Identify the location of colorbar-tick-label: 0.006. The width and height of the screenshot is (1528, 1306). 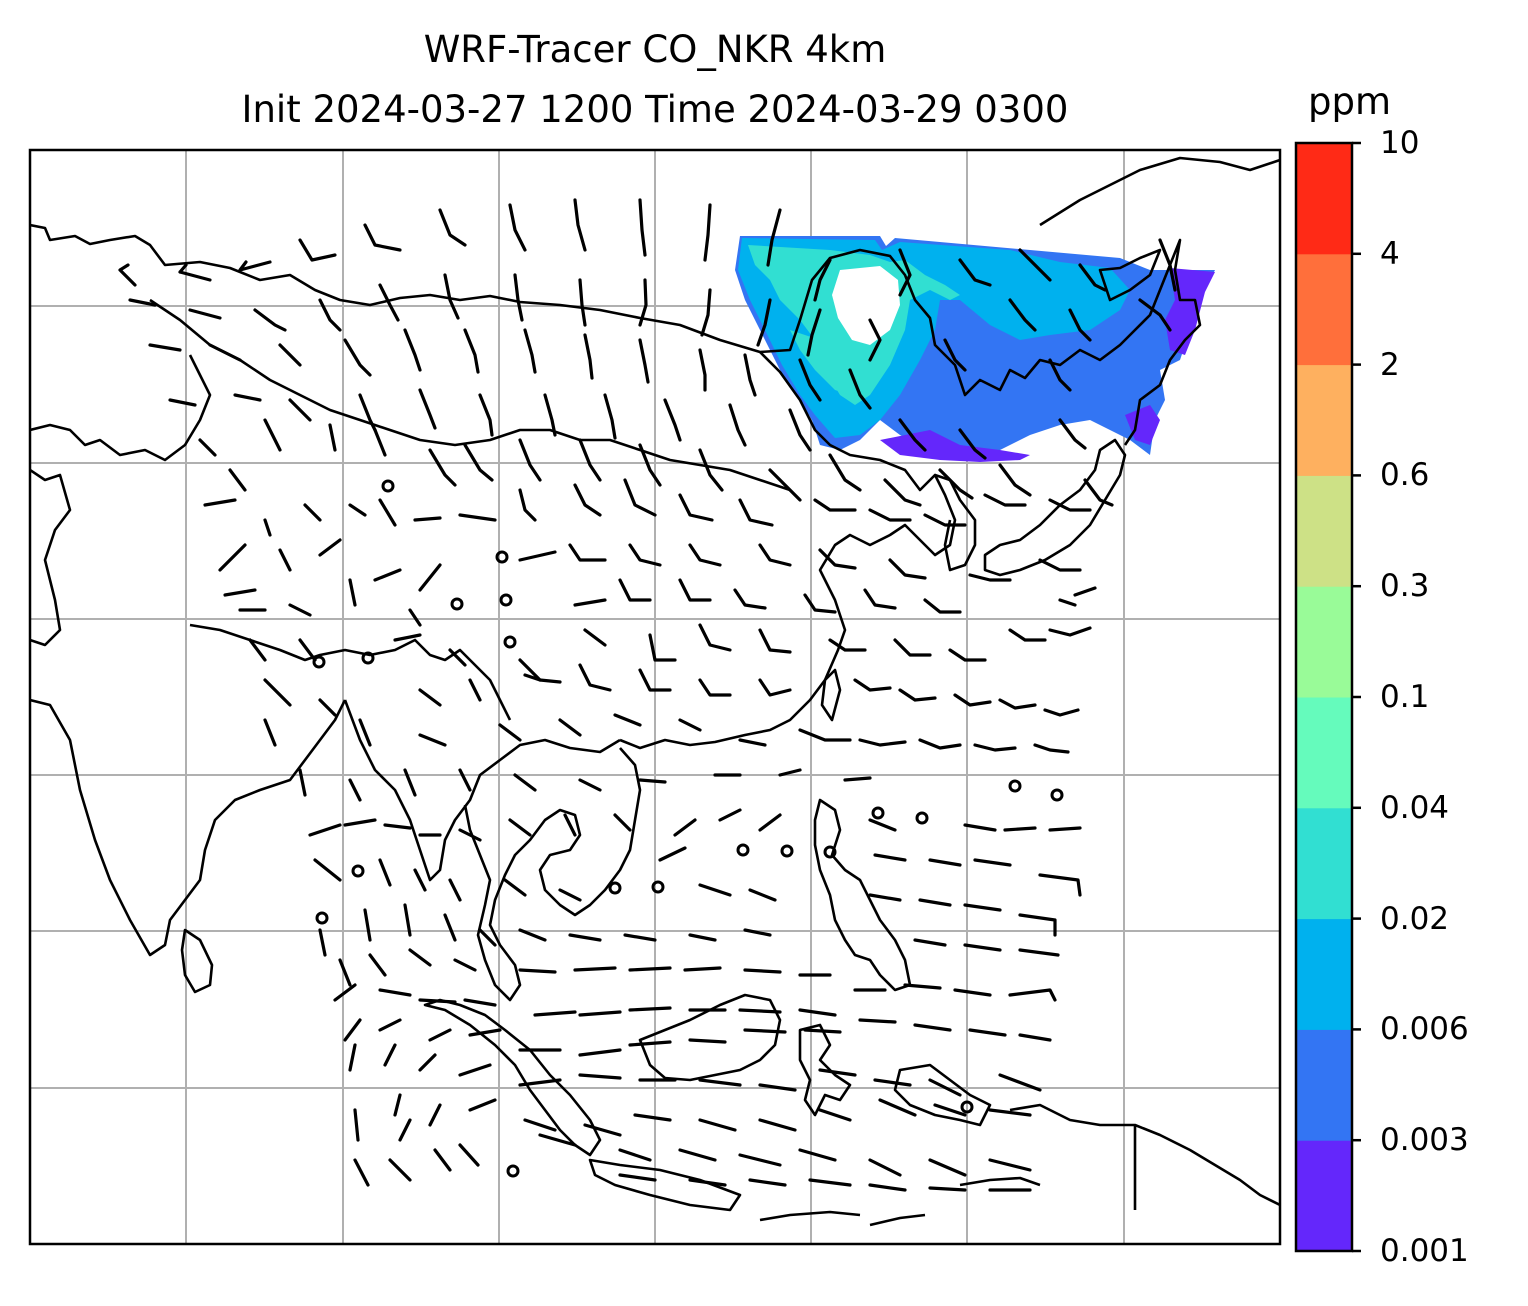
(1424, 1029).